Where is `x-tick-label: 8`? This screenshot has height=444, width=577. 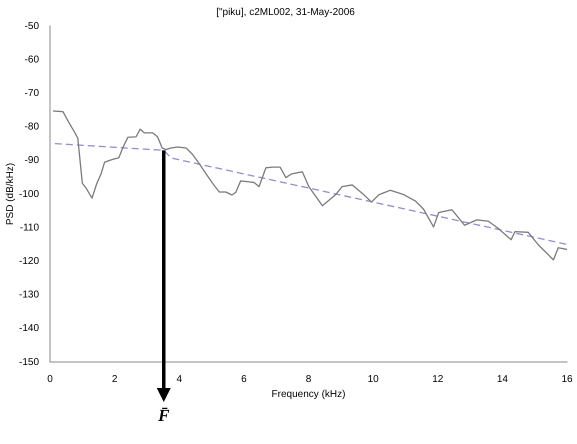 x-tick-label: 8 is located at coordinates (309, 379).